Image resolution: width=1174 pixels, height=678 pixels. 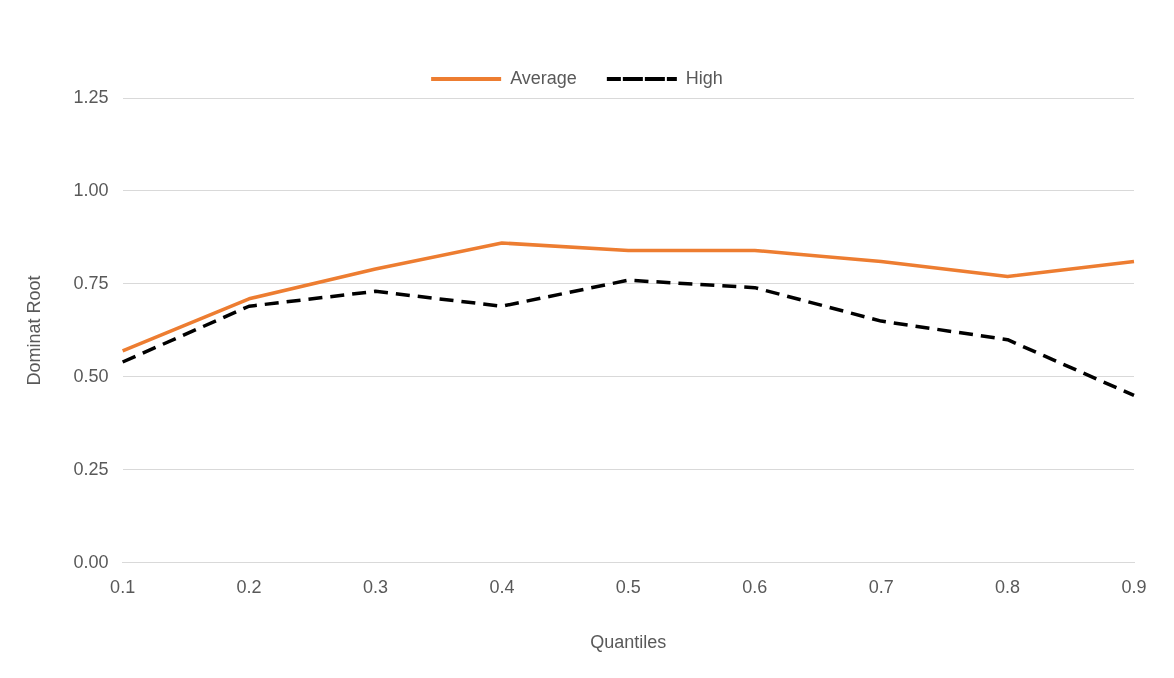 What do you see at coordinates (1008, 586) in the screenshot?
I see `x-tick-label: 0.8` at bounding box center [1008, 586].